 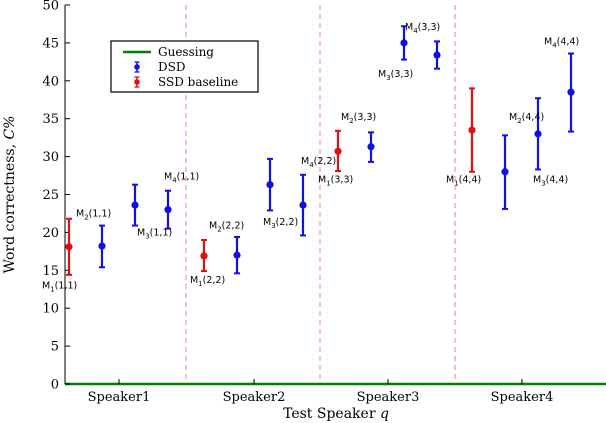 What do you see at coordinates (55, 347) in the screenshot?
I see `y-tick-label-5: 5` at bounding box center [55, 347].